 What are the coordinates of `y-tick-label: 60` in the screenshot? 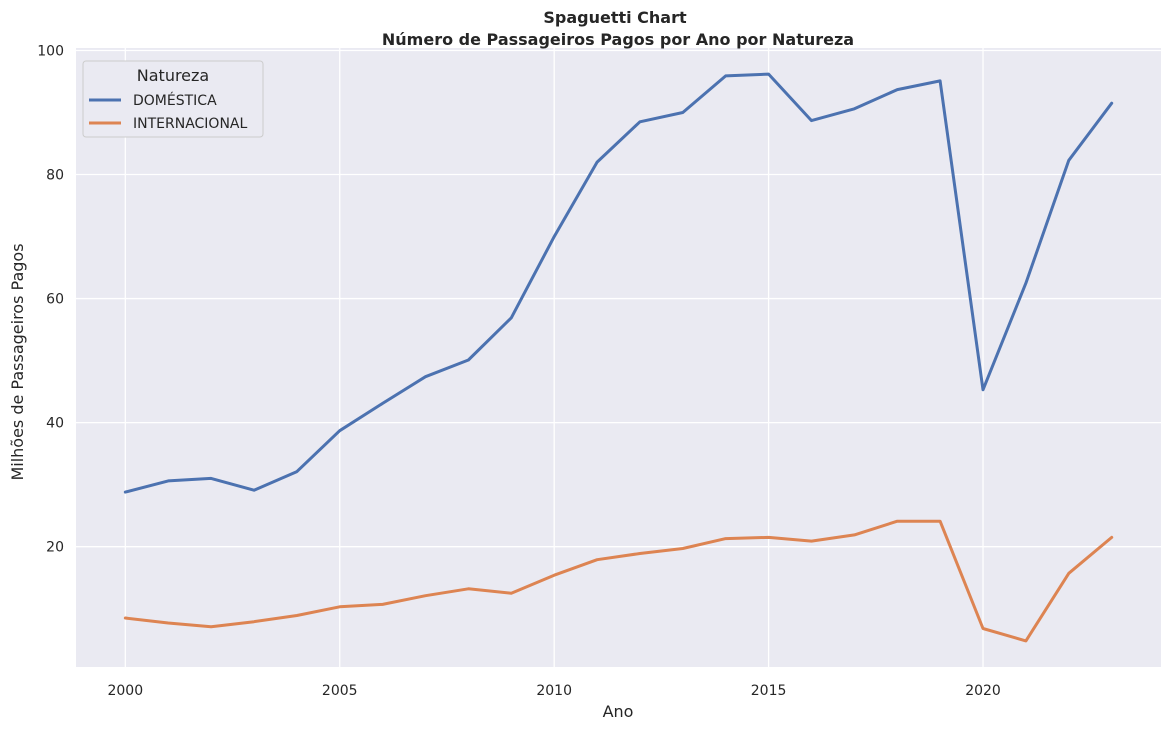 It's located at (55, 300).